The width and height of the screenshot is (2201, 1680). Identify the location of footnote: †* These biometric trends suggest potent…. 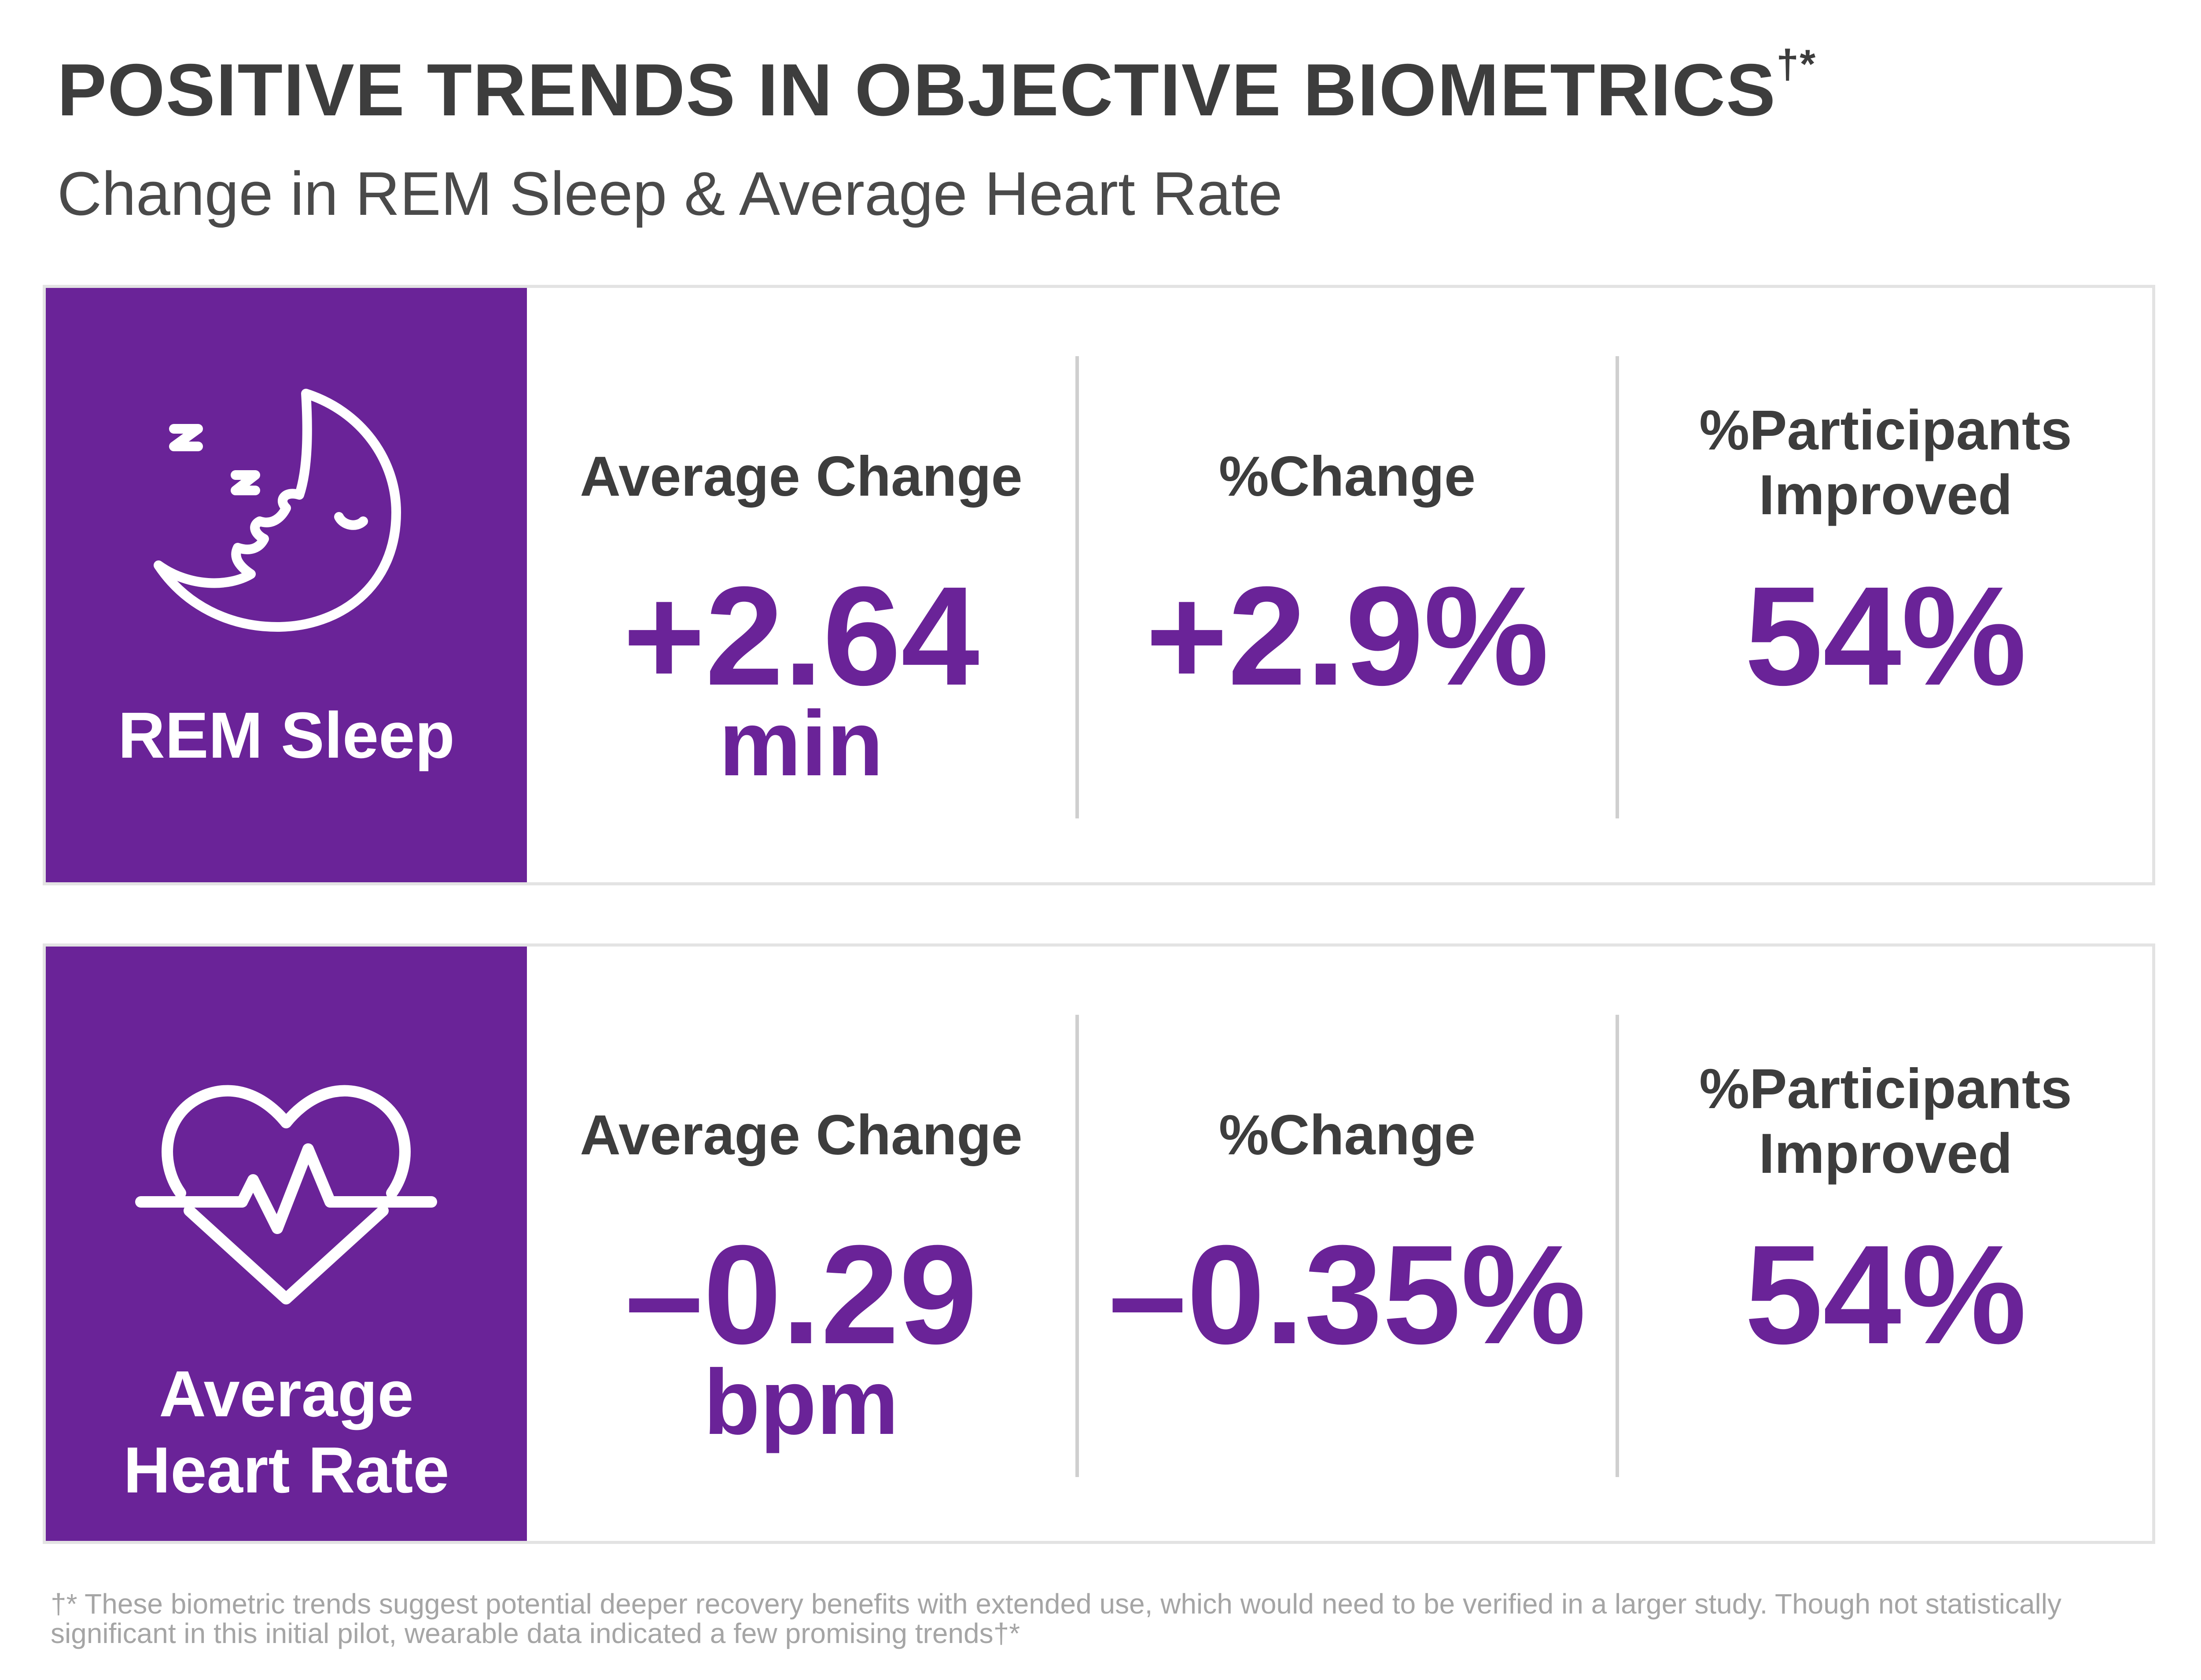
(1056, 1619).